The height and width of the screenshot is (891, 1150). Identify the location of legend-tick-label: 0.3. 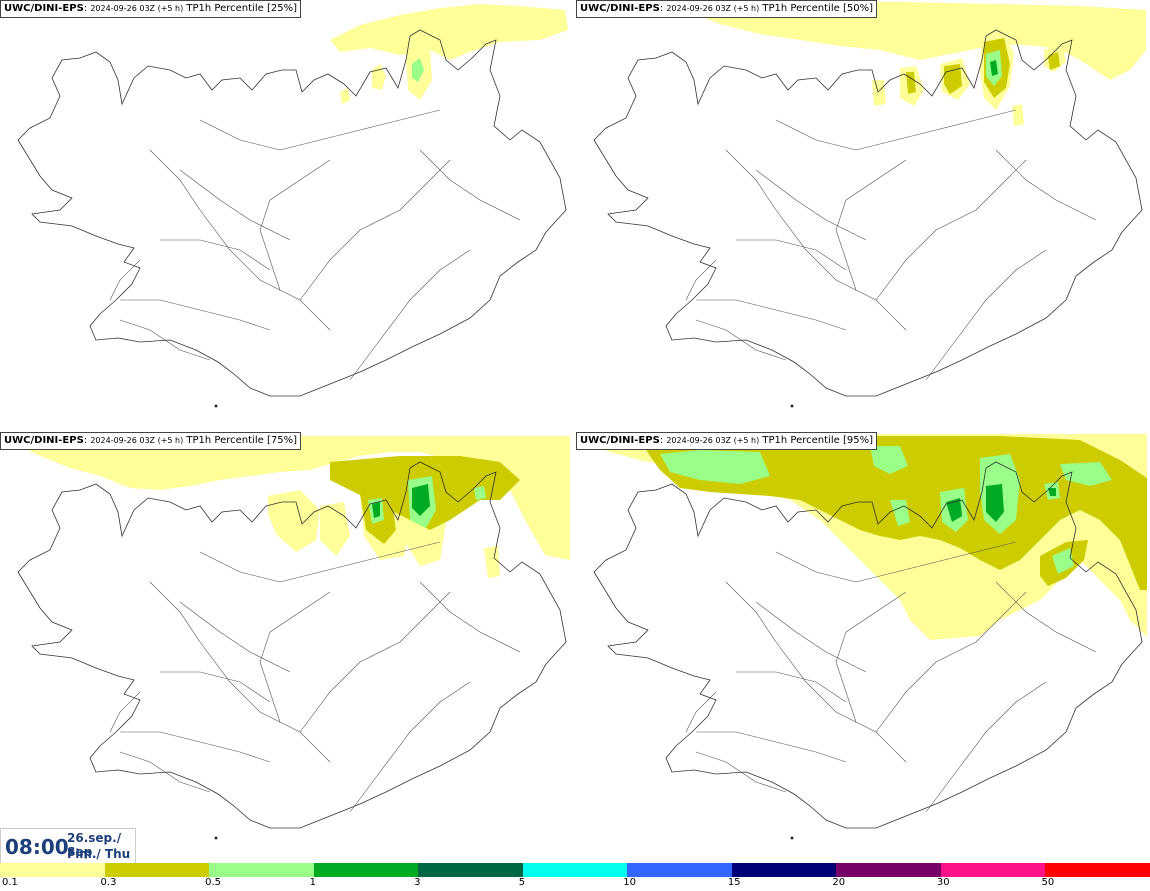
(108, 882).